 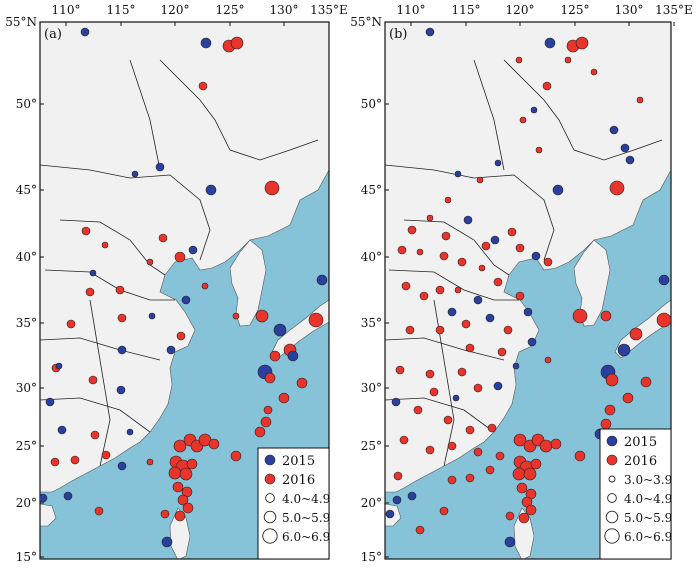 I want to click on lat-tick-label: 20°, so click(x=26, y=503).